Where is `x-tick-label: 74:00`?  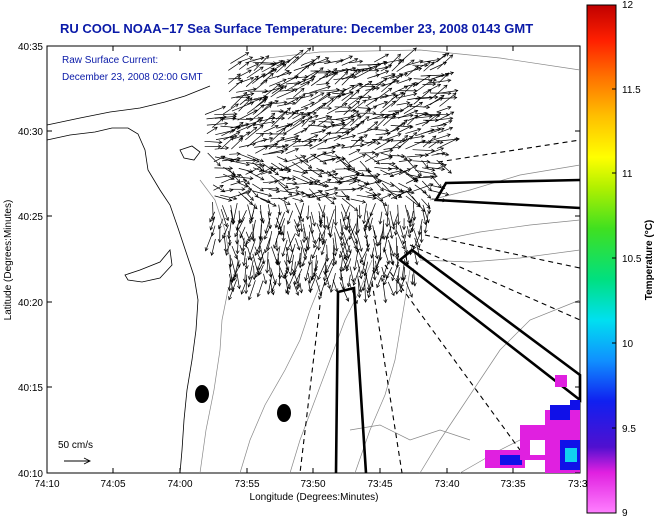
x-tick-label: 74:00 is located at coordinates (179, 484).